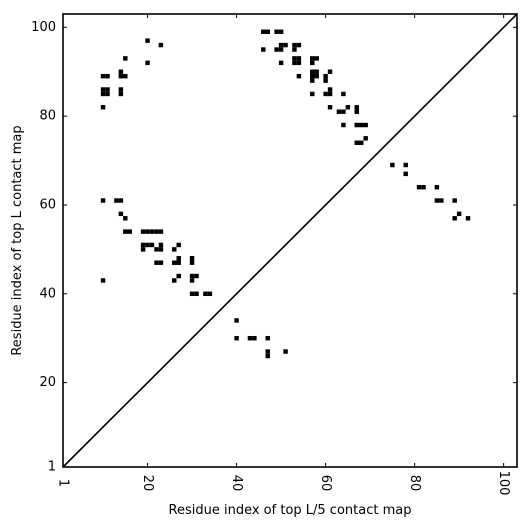  Describe the element at coordinates (47, 116) in the screenshot. I see `y-tick-label: 80` at that location.